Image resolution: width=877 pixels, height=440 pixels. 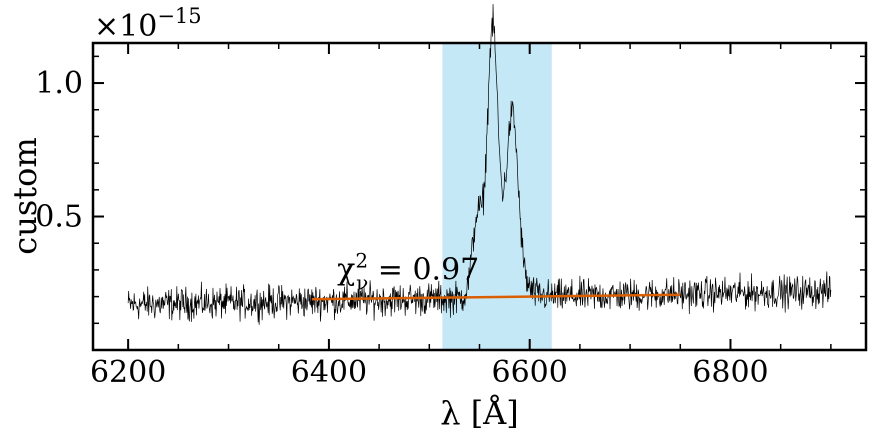 What do you see at coordinates (128, 372) in the screenshot?
I see `x-tick-label: 6200` at bounding box center [128, 372].